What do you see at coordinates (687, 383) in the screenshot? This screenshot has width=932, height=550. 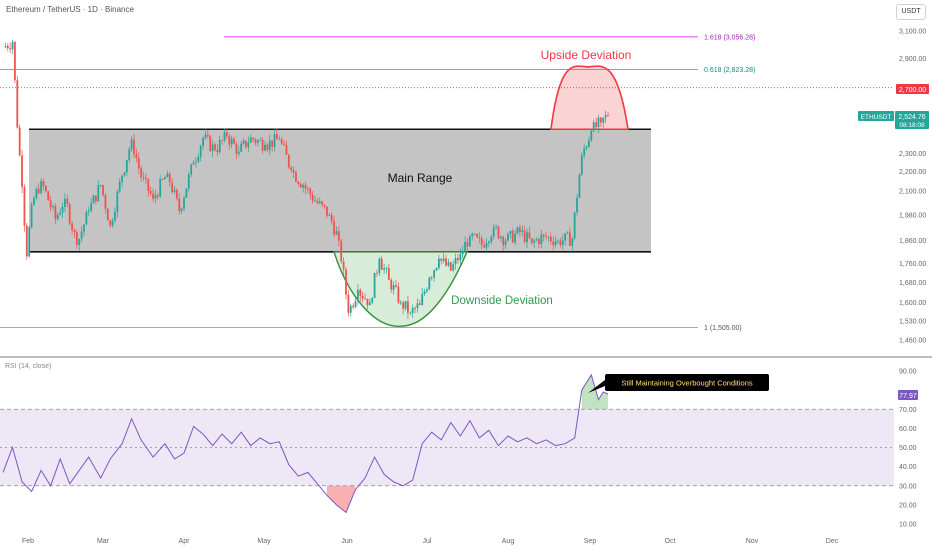 I see `callout-text: Still Maintaining Overbought Conditions` at bounding box center [687, 383].